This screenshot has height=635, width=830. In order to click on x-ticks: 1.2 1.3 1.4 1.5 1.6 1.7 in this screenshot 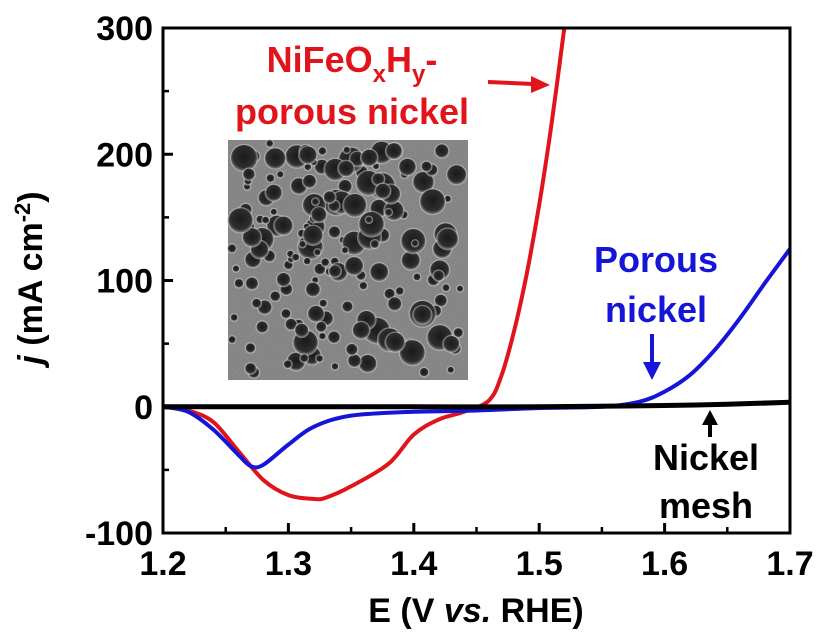, I will do `click(476, 553)`.